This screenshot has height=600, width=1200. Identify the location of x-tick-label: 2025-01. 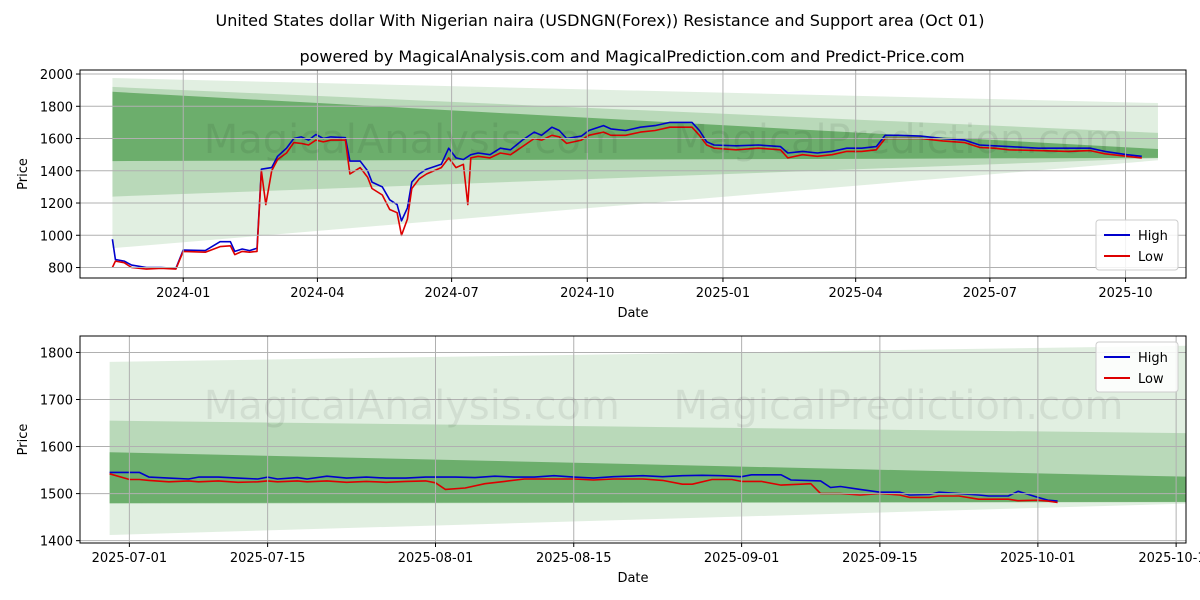
(723, 293).